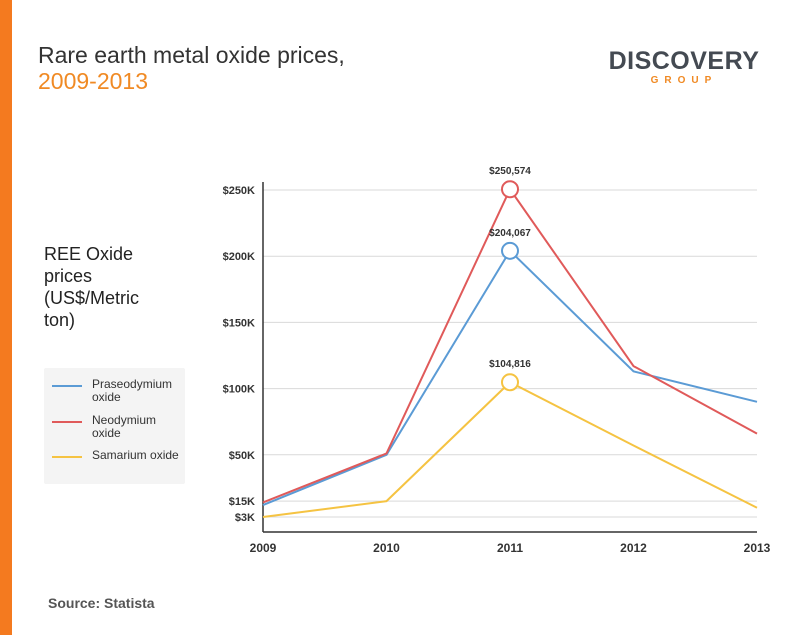 Image resolution: width=800 pixels, height=635 pixels. I want to click on y-tick-label: $150K, so click(239, 323).